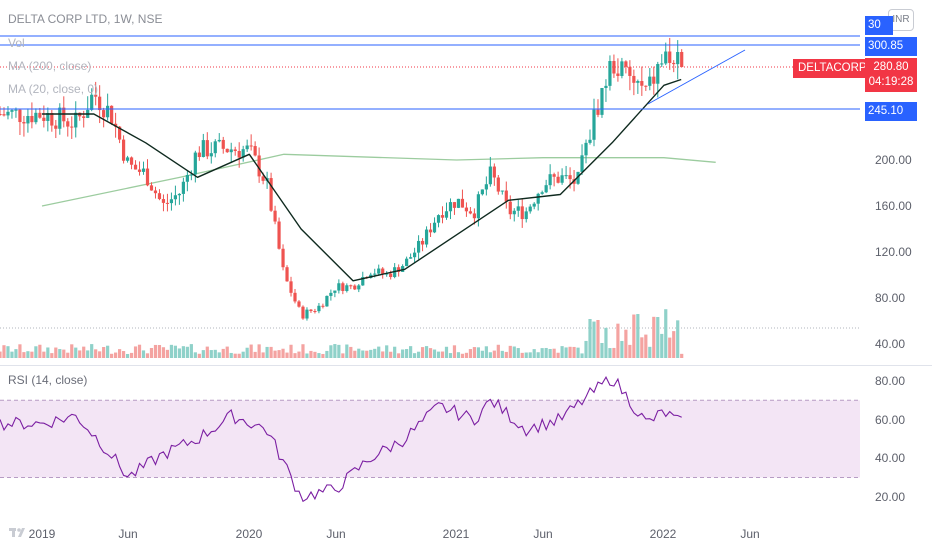 This screenshot has height=550, width=932. Describe the element at coordinates (48, 380) in the screenshot. I see `legend-rsi: RSI (14, close)` at that location.